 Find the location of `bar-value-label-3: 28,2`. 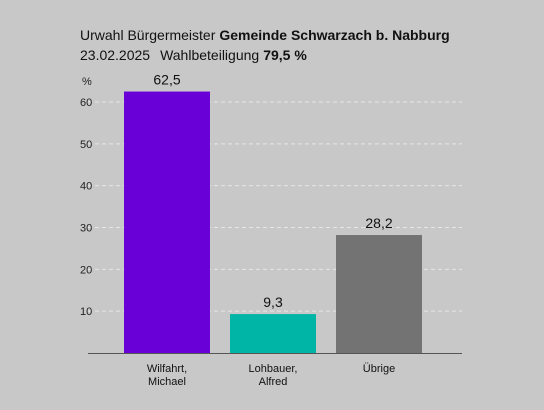

bar-value-label-3: 28,2 is located at coordinates (378, 223).